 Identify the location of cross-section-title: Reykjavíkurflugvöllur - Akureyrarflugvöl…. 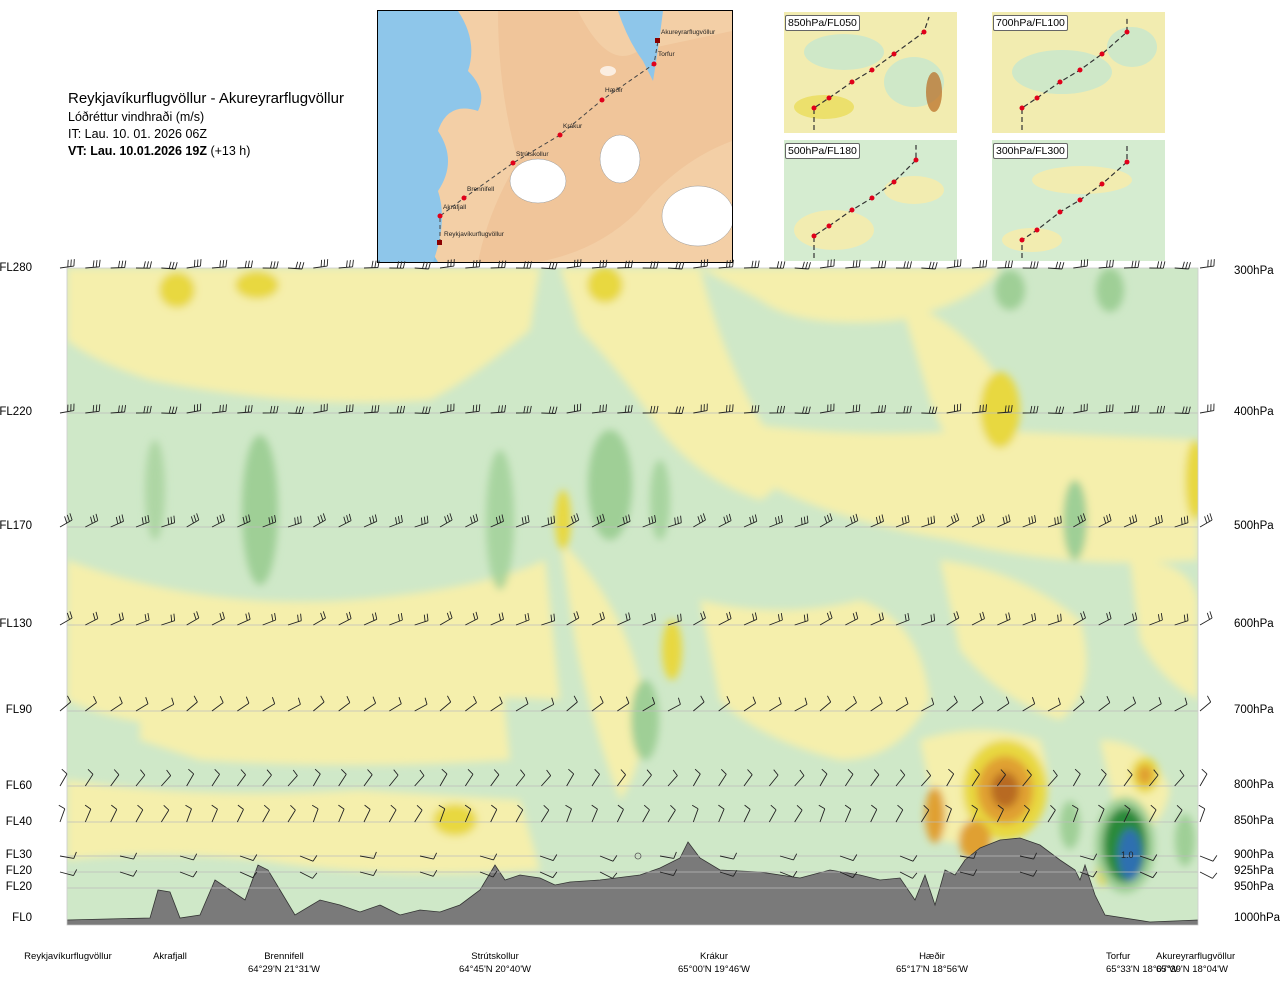
(206, 98).